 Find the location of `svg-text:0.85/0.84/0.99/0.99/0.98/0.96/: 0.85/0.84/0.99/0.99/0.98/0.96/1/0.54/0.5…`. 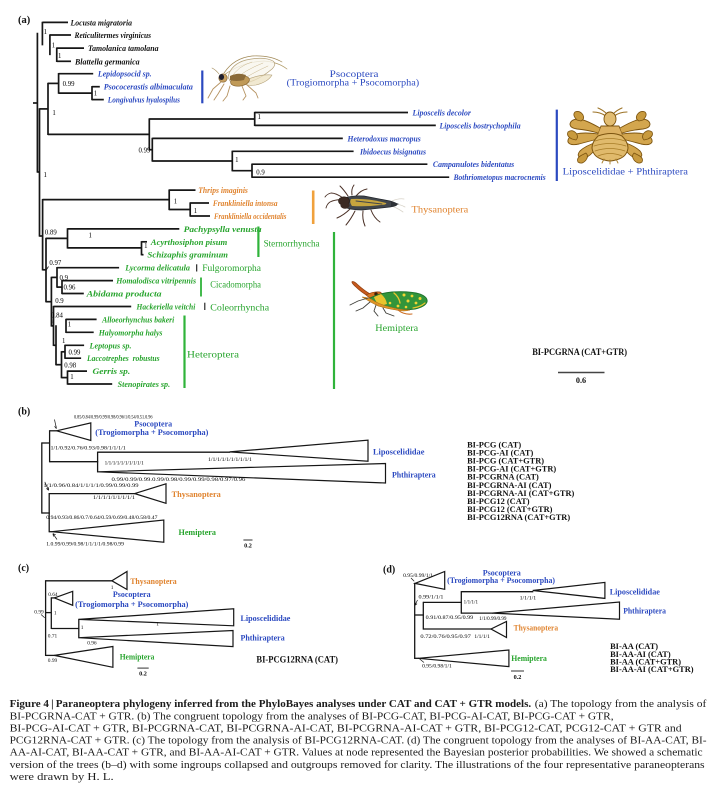

svg-text:0.85/0.84/0.99/0.99/0.98/0.96/: 0.85/0.84/0.99/0.99/0.98/0.96/1/0.54/0.5… is located at coordinates (113, 418).